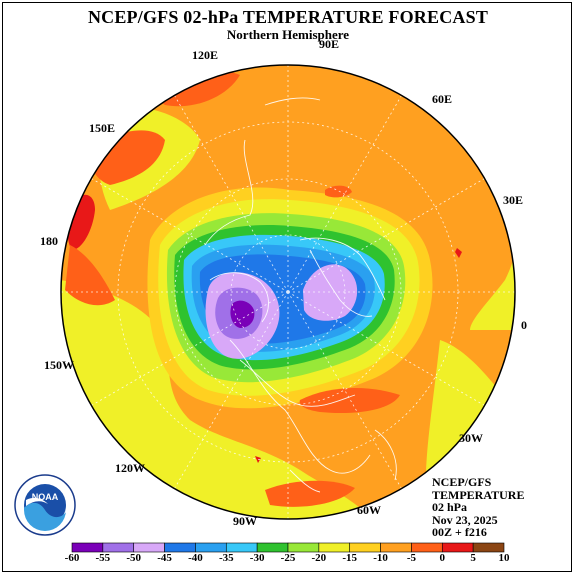 This screenshot has height=576, width=576. Describe the element at coordinates (369, 510) in the screenshot. I see `lon-label-60w: 60W` at that location.